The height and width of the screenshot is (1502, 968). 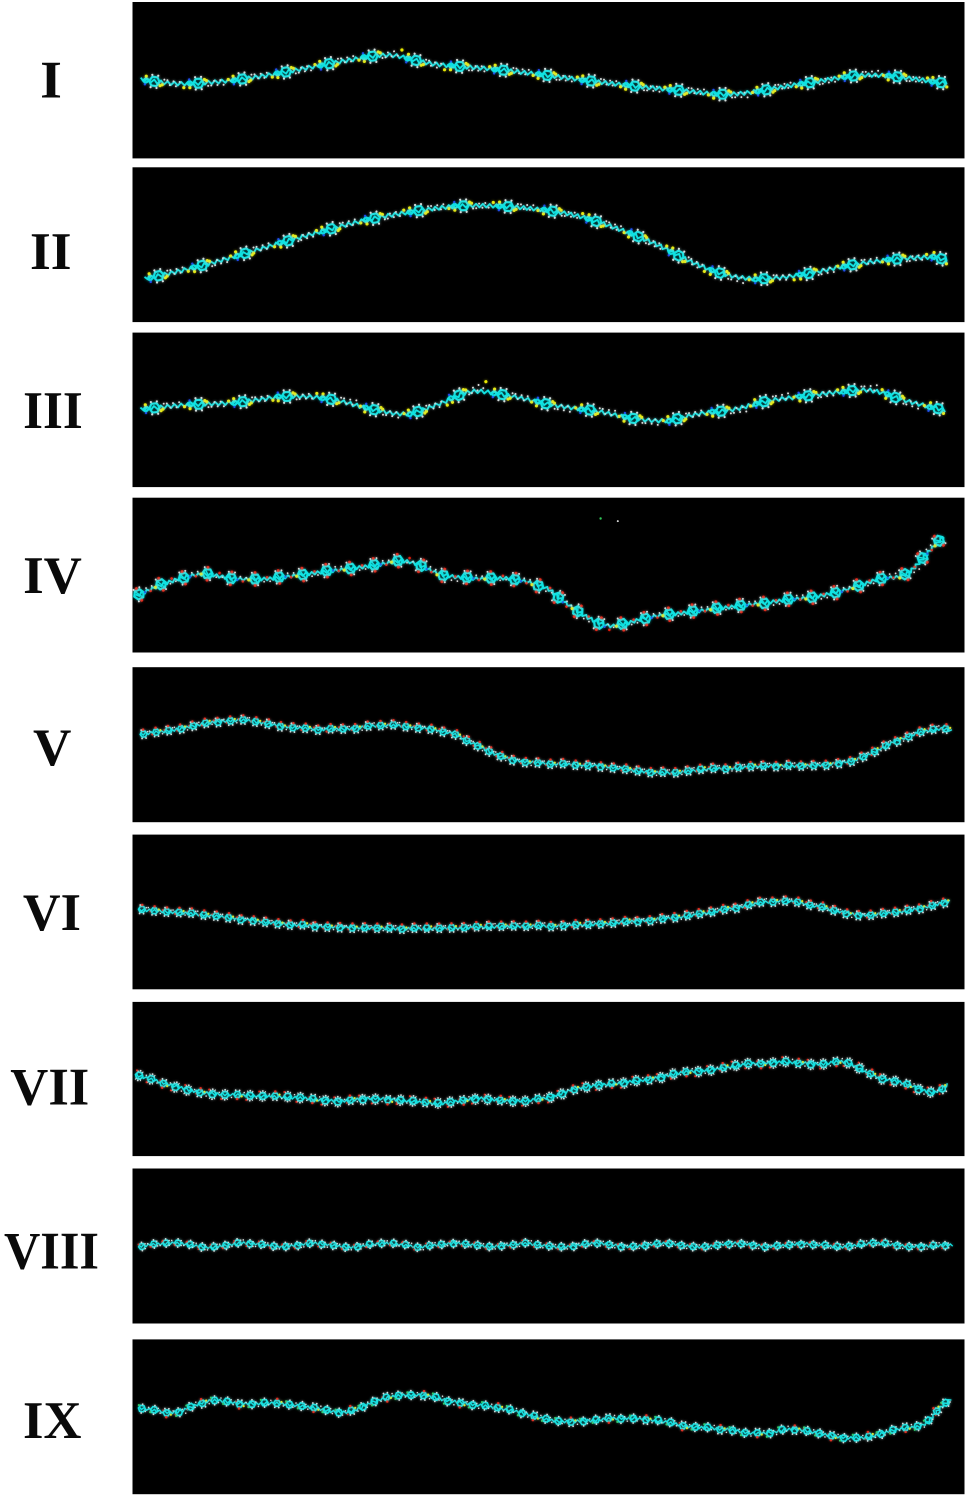 What do you see at coordinates (51, 1252) in the screenshot?
I see `svg-text: VIII` at bounding box center [51, 1252].